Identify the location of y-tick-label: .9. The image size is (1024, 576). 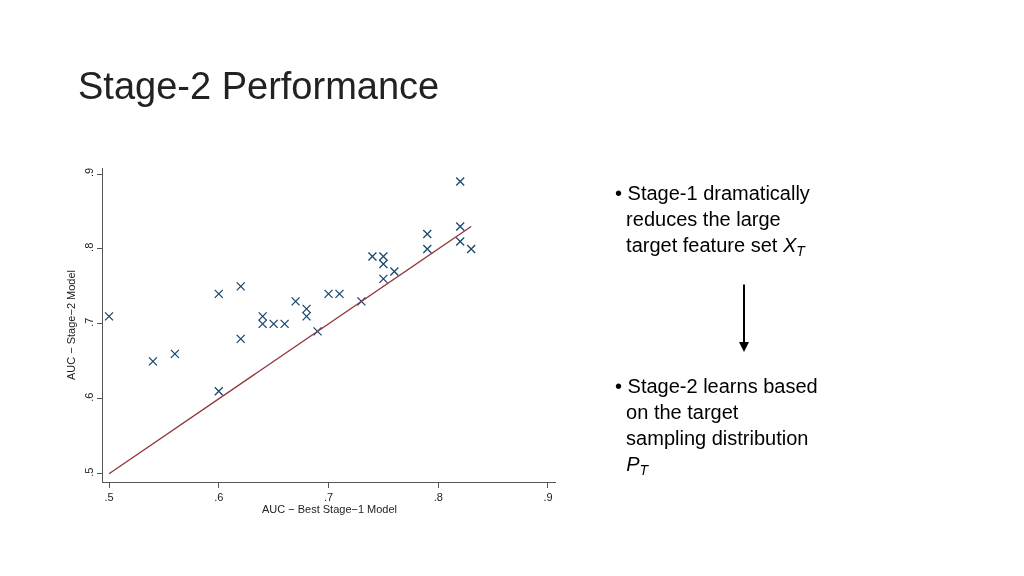
(88, 172).